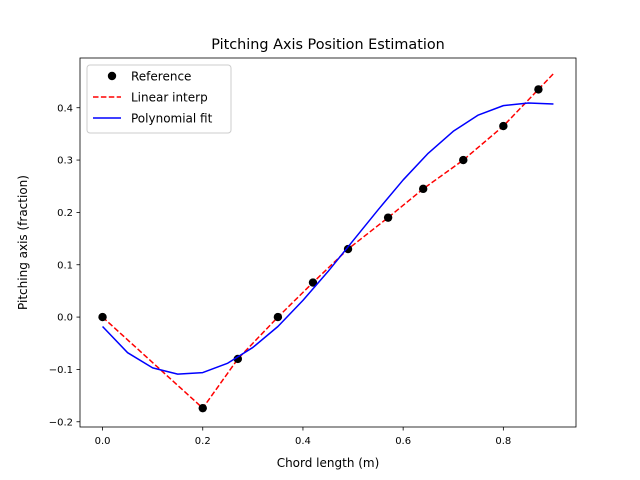 The height and width of the screenshot is (480, 640). Describe the element at coordinates (65, 213) in the screenshot. I see `y-tick-label: 0.2` at that location.